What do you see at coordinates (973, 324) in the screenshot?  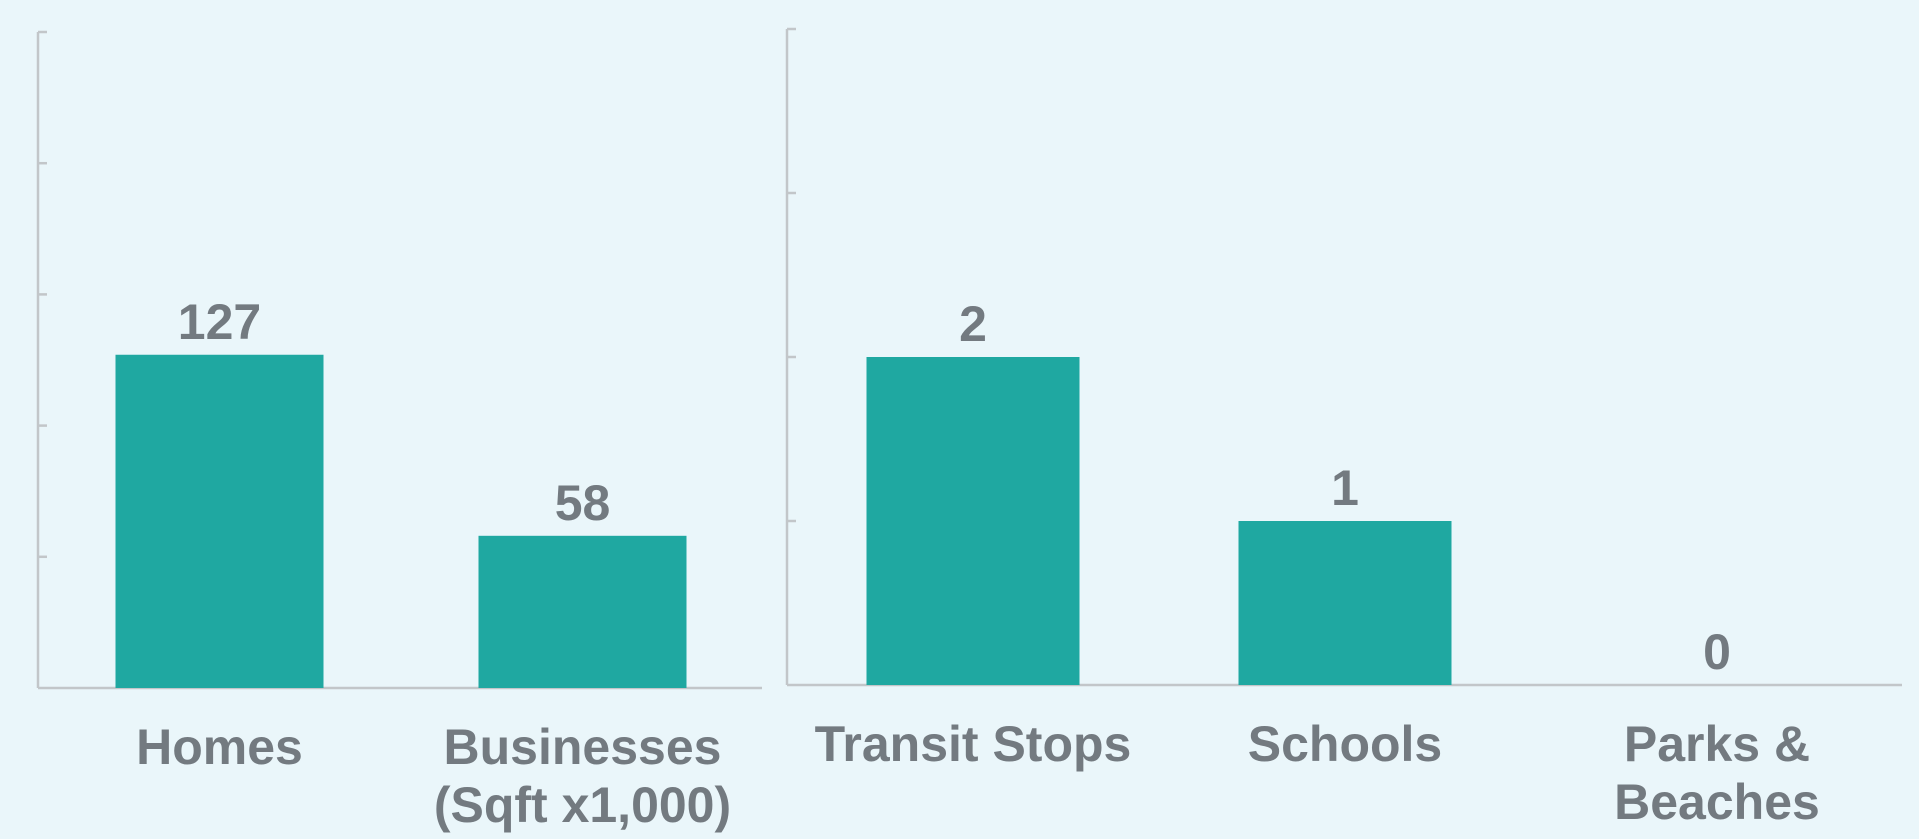 I see `data-label: 2` at bounding box center [973, 324].